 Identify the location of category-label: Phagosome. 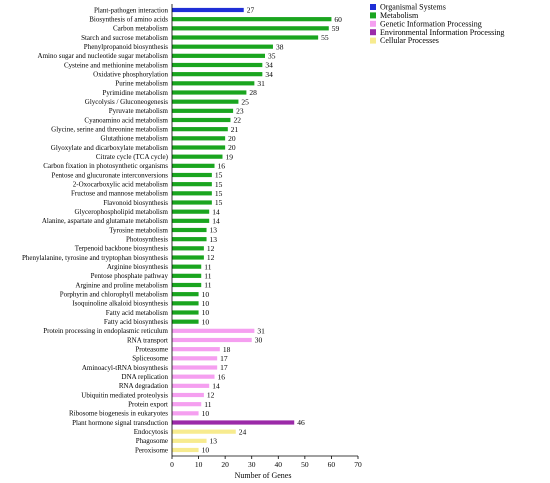
(152, 441).